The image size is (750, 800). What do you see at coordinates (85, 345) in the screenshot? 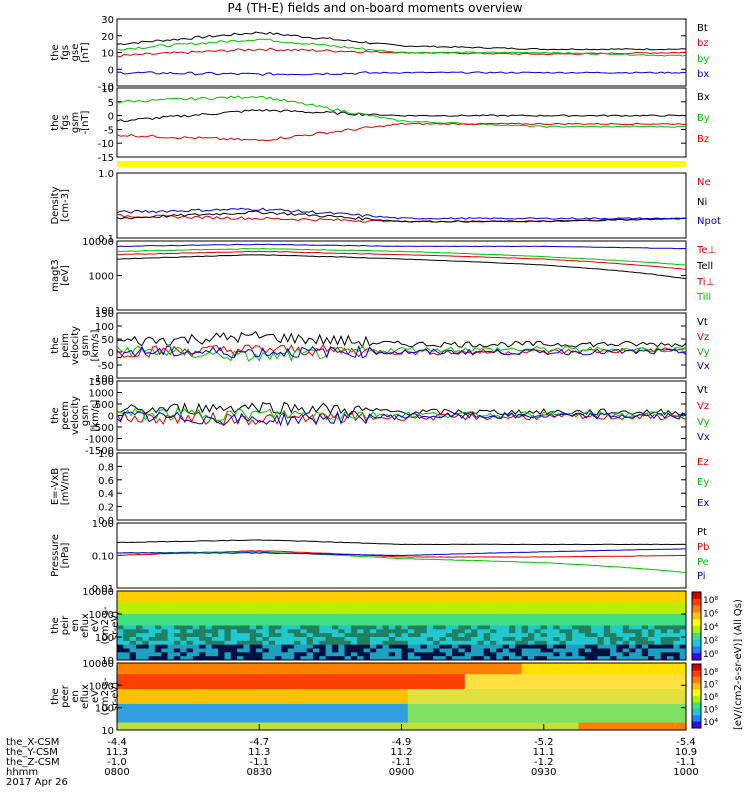
I see `ylabel-line: gsm` at bounding box center [85, 345].